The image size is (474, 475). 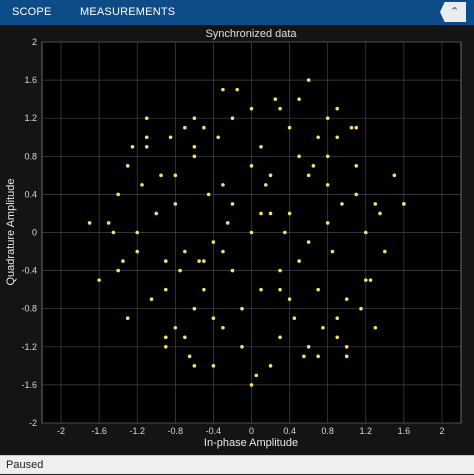 I want to click on x-tick-label: 2, so click(x=441, y=431).